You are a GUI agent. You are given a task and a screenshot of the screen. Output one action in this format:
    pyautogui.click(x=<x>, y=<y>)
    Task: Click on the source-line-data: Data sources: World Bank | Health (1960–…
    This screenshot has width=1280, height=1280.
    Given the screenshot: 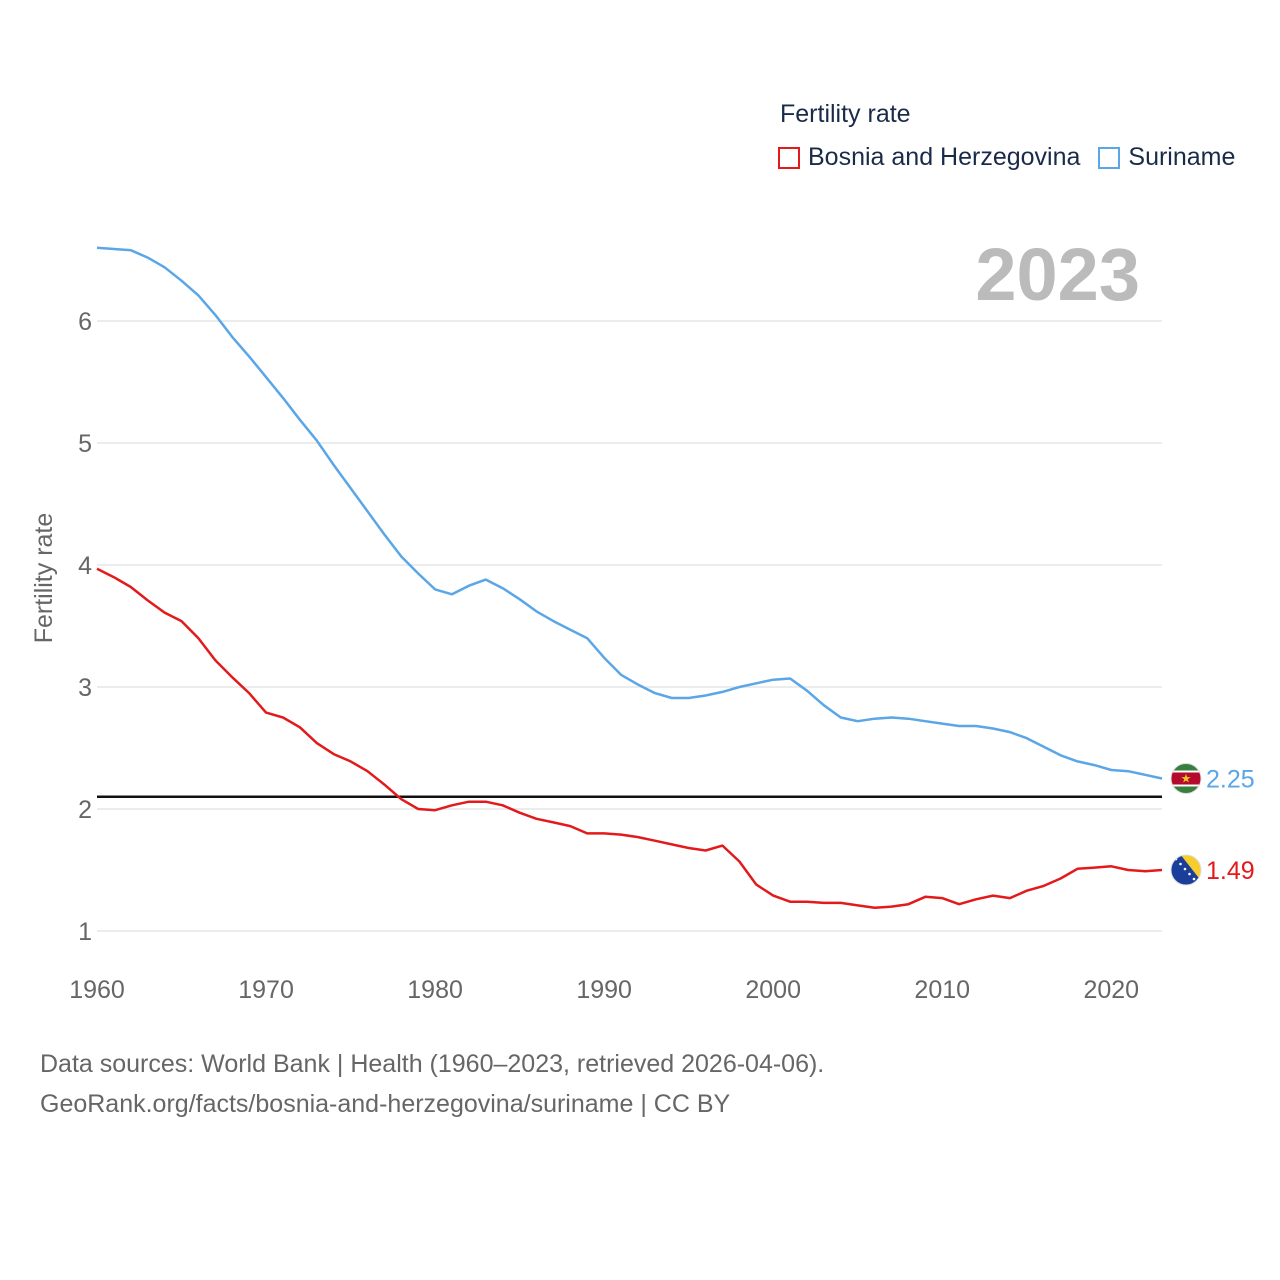 What is the action you would take?
    pyautogui.click(x=432, y=1064)
    